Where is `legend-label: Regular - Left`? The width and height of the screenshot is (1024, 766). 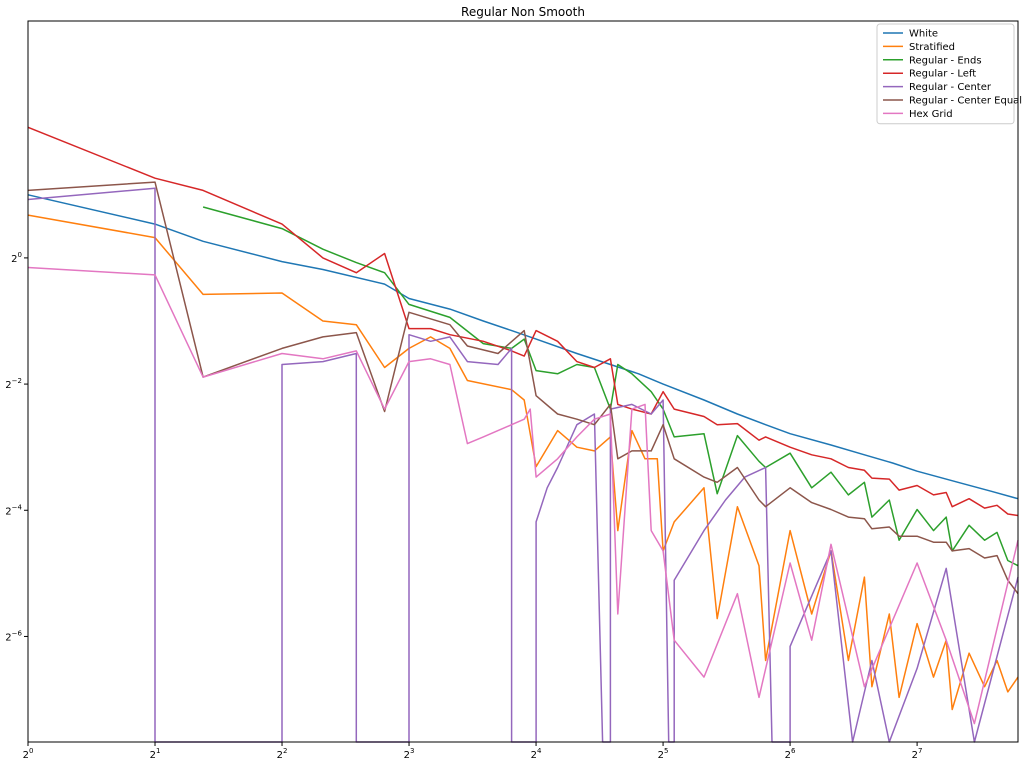 legend-label: Regular - Left is located at coordinates (942, 74).